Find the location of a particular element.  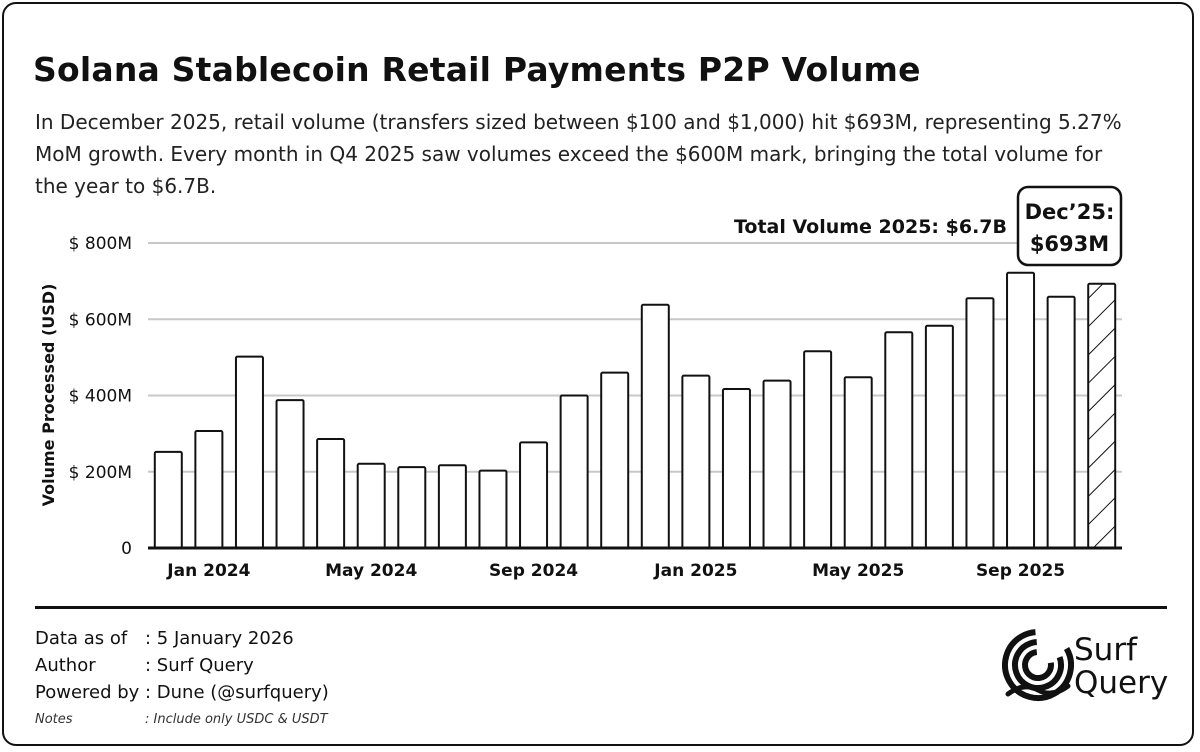

wave-logo-icon is located at coordinates (1038, 665).